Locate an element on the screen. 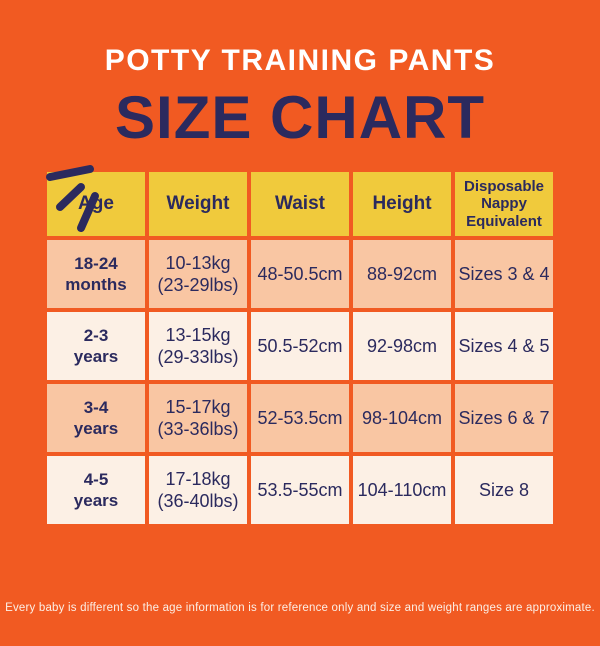  waist-cell: 52-53.5cm is located at coordinates (300, 418).